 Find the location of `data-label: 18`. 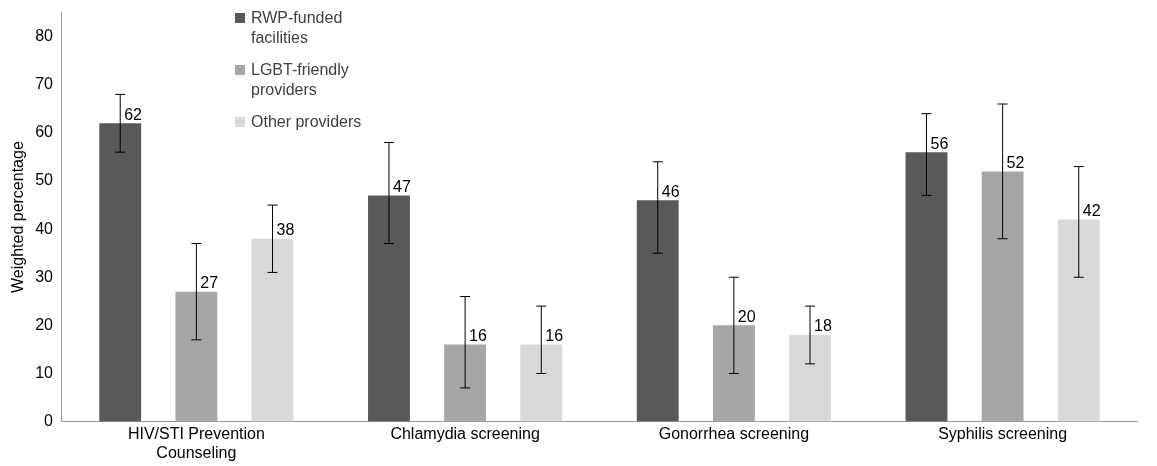

data-label: 18 is located at coordinates (823, 326).